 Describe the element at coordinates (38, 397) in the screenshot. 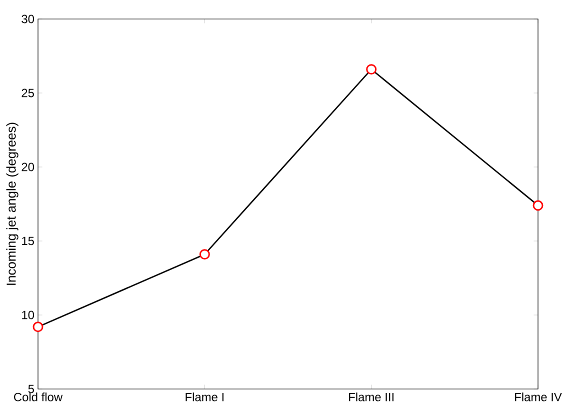

I see `x-tick-label: Cold flow` at that location.